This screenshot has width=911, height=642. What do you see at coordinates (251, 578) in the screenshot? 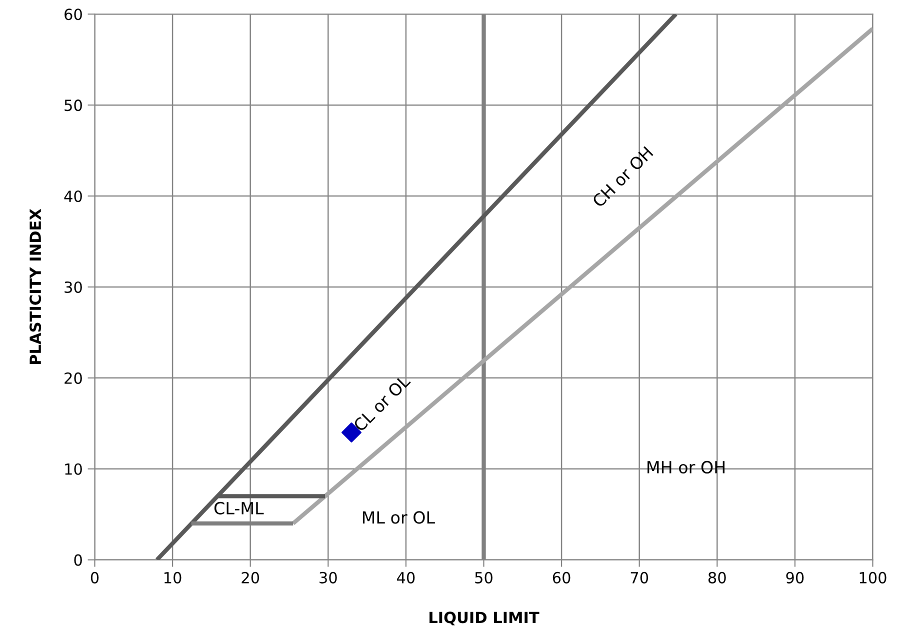
I see `x-tick-label: 20` at bounding box center [251, 578].